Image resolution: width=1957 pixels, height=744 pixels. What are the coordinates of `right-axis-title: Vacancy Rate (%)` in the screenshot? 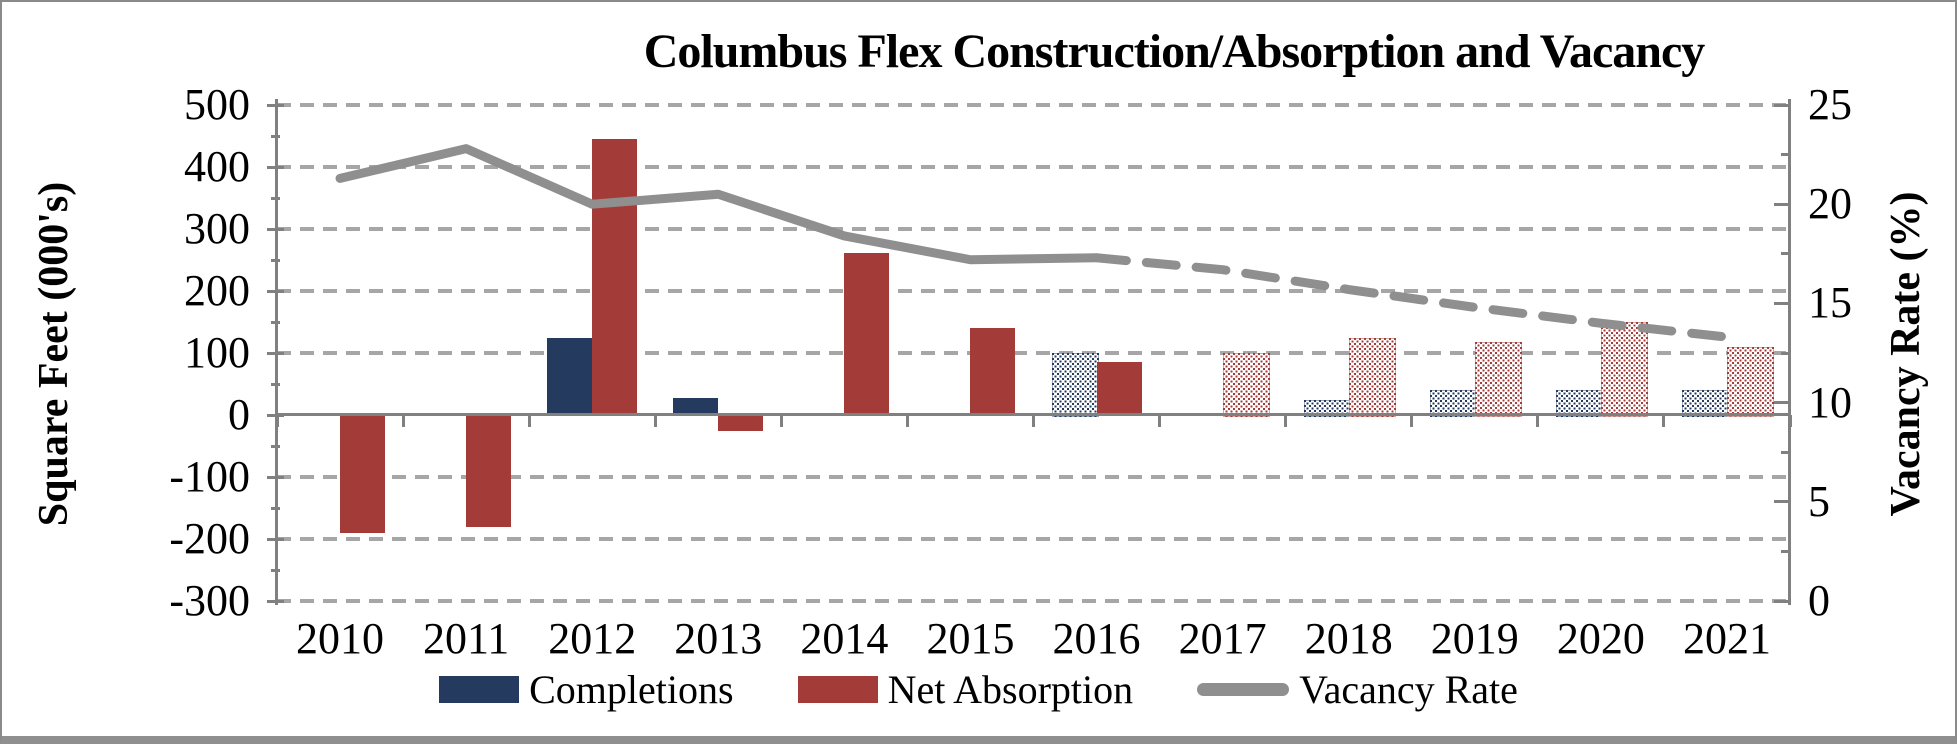 It's located at (1906, 354).